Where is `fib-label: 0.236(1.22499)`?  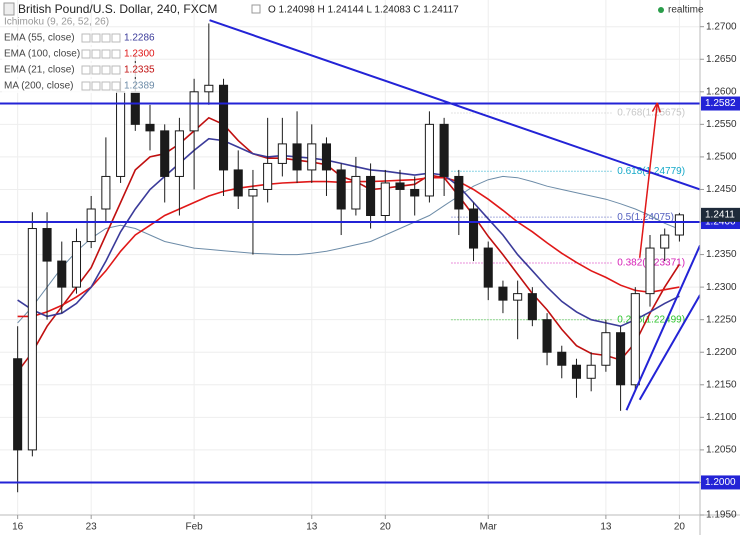 fib-label: 0.236(1.22499) is located at coordinates (651, 319).